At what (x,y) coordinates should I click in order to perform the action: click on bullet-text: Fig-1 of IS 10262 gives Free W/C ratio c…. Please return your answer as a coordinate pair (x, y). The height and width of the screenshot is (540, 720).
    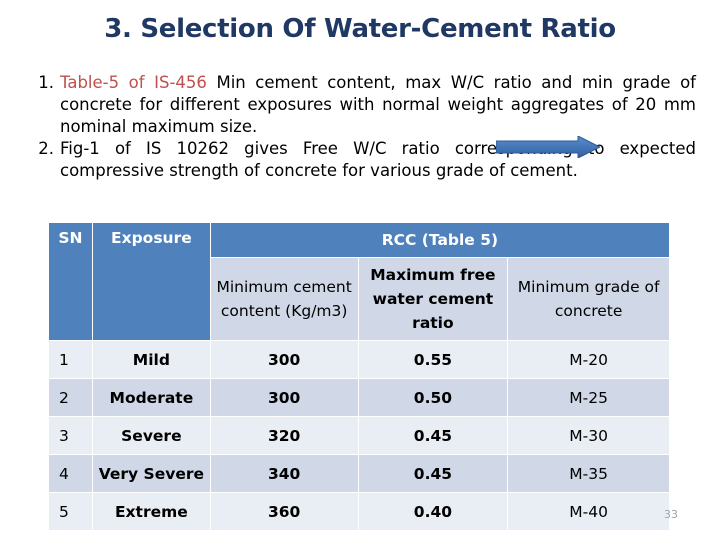
    Looking at the image, I should click on (378, 159).